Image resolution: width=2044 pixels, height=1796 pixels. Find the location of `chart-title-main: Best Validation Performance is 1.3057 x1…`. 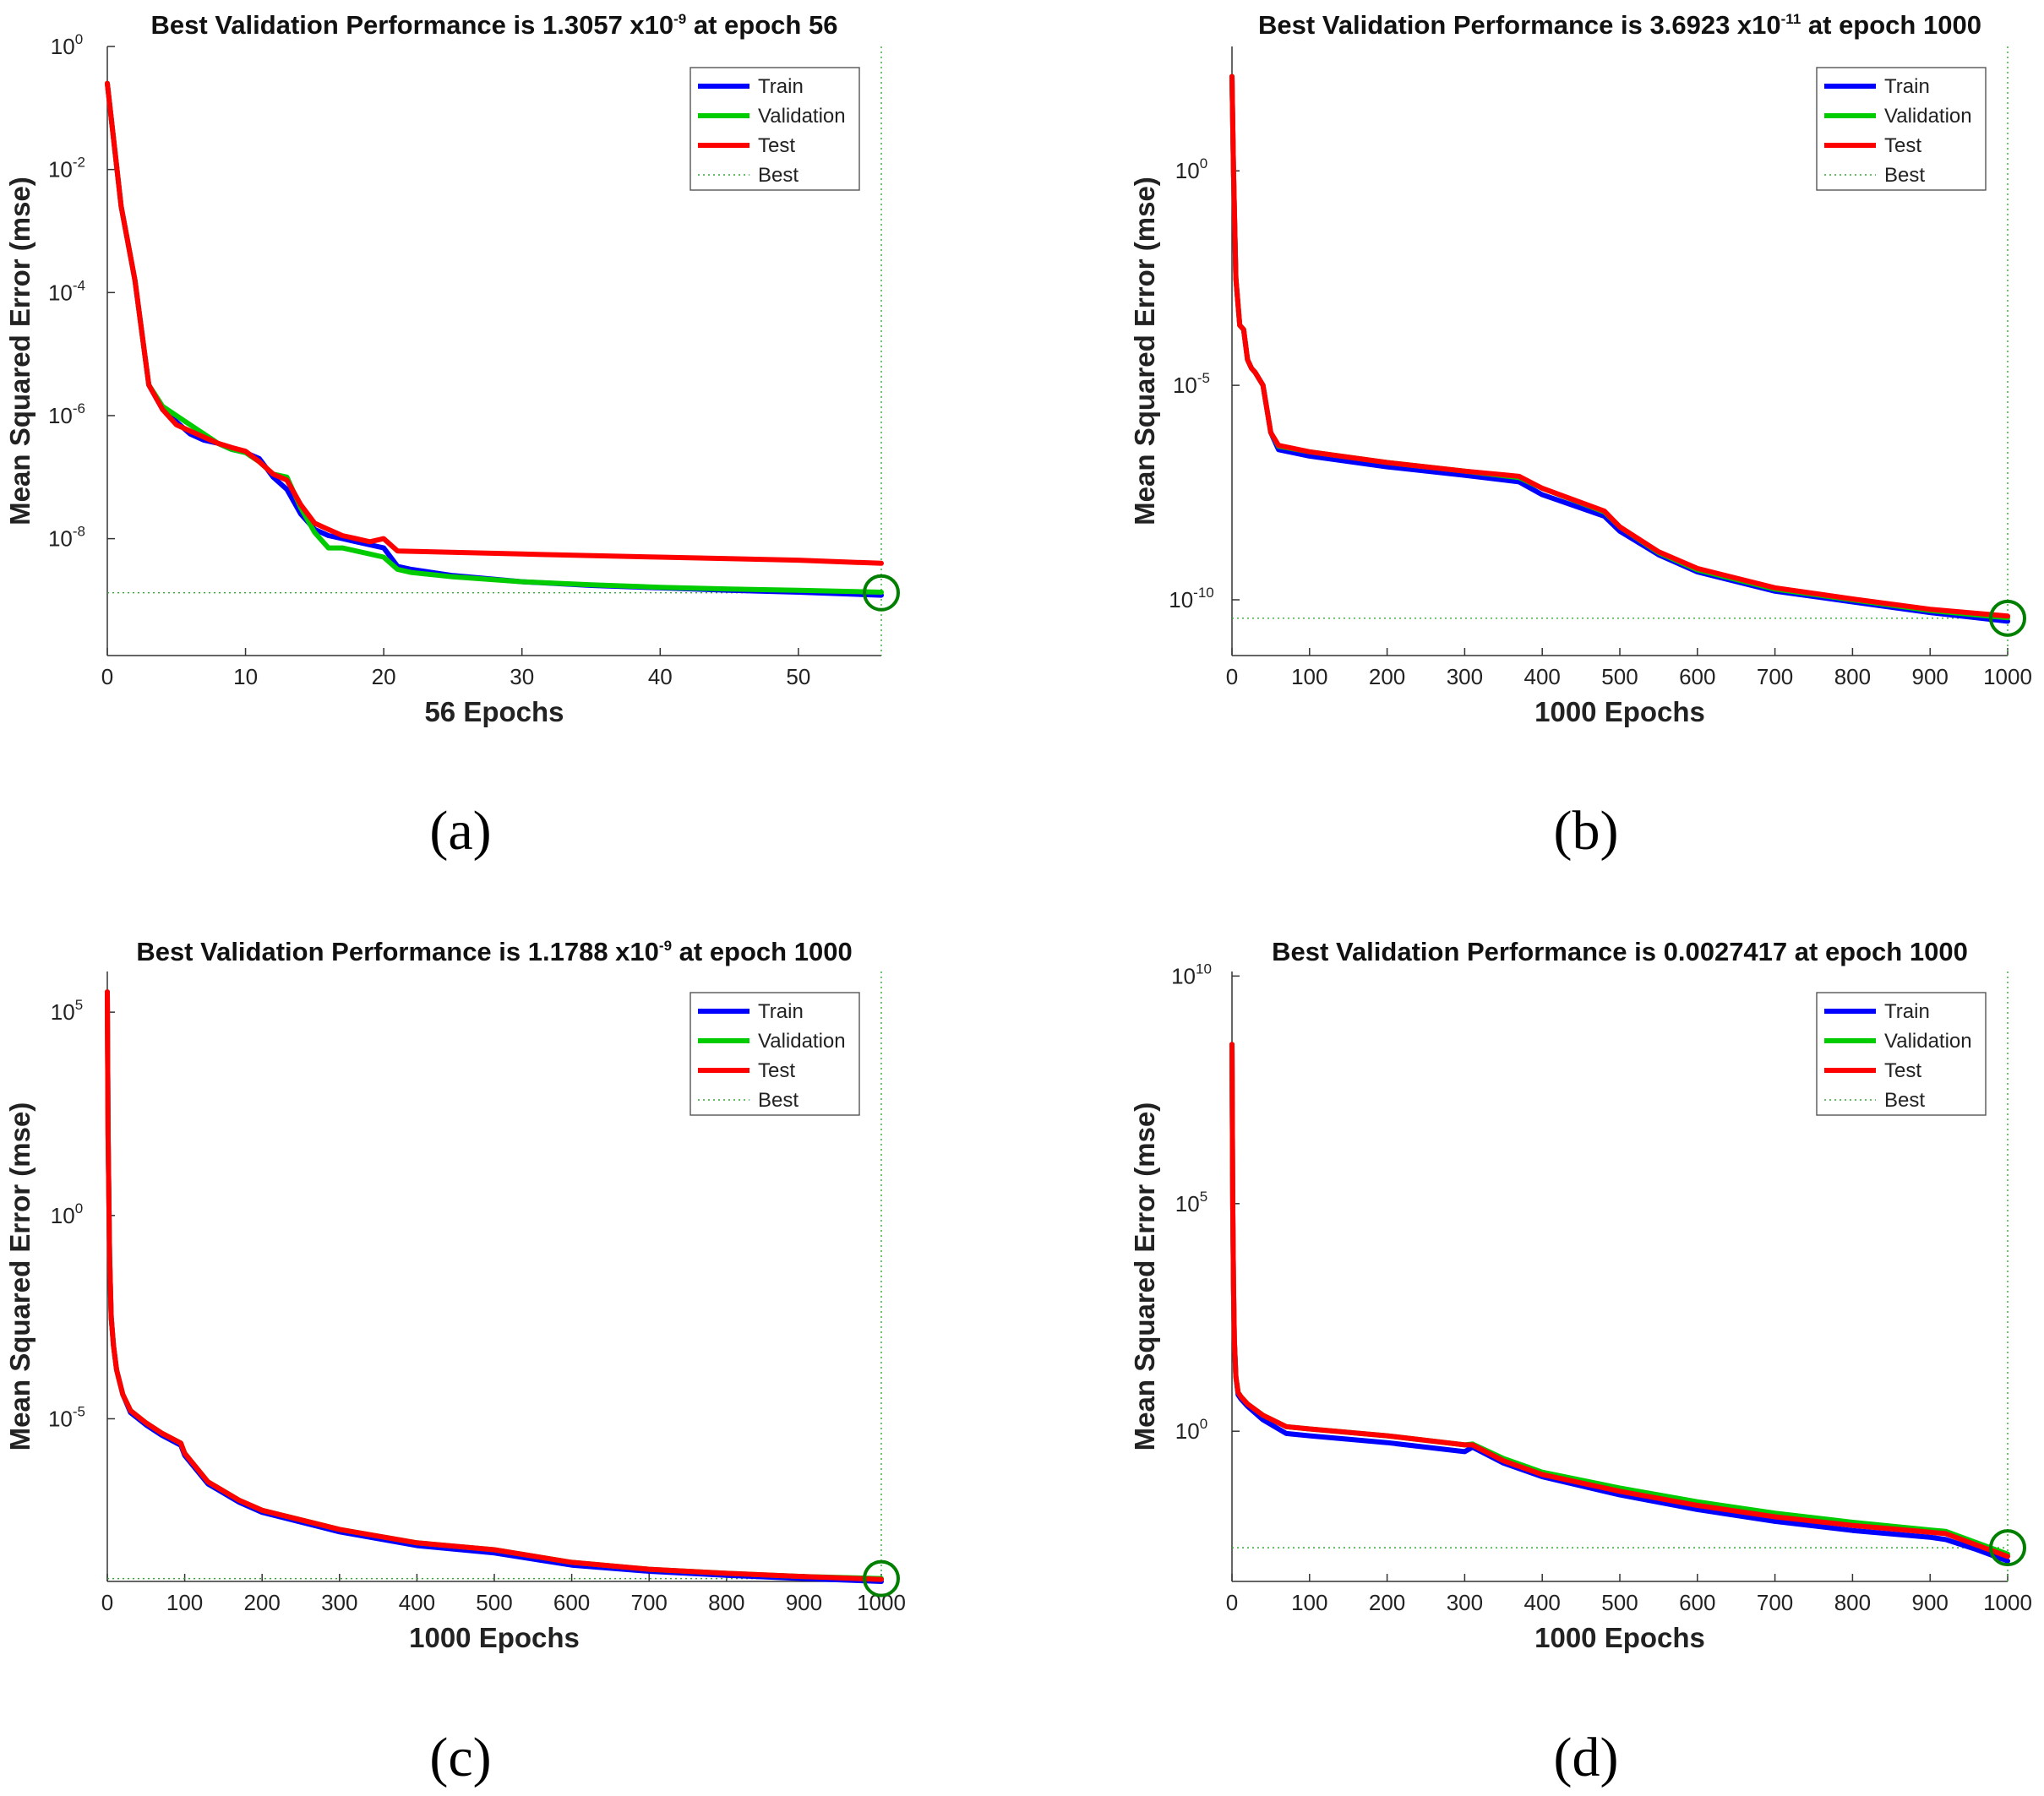

chart-title-main: Best Validation Performance is 1.3057 x1… is located at coordinates (412, 25).